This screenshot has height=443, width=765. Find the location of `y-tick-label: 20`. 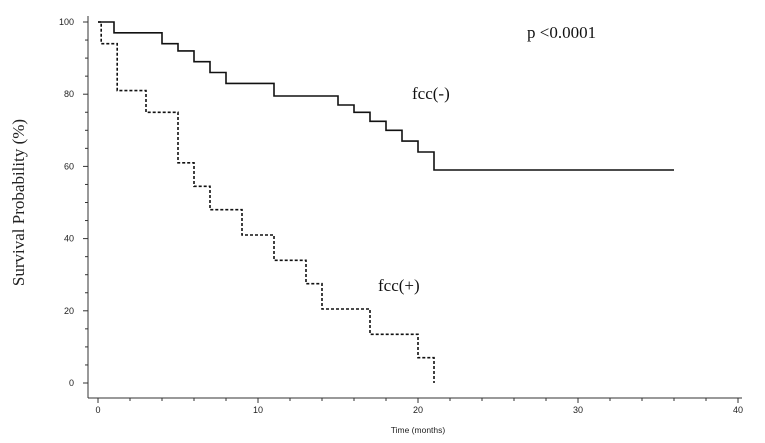

y-tick-label: 20 is located at coordinates (69, 311).